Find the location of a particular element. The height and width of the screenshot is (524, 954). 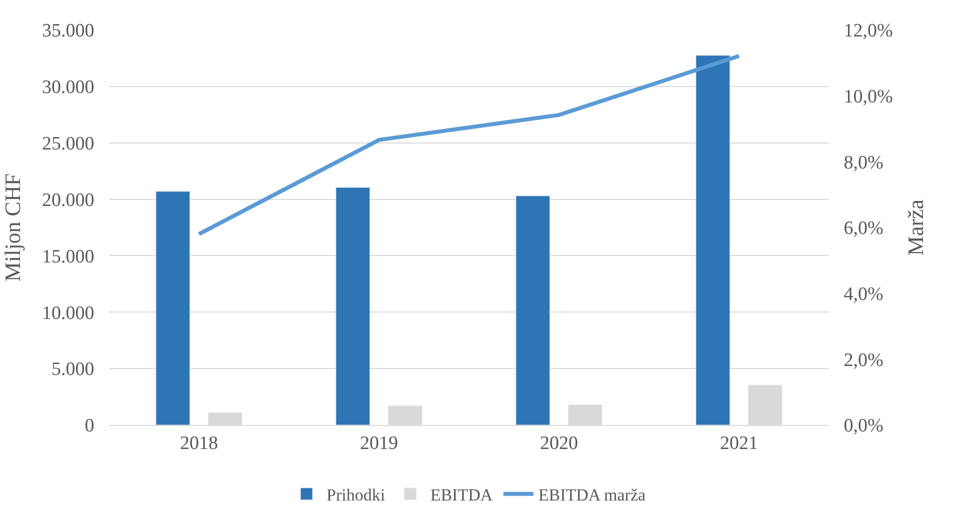

legend-label: Prihodki is located at coordinates (356, 495).